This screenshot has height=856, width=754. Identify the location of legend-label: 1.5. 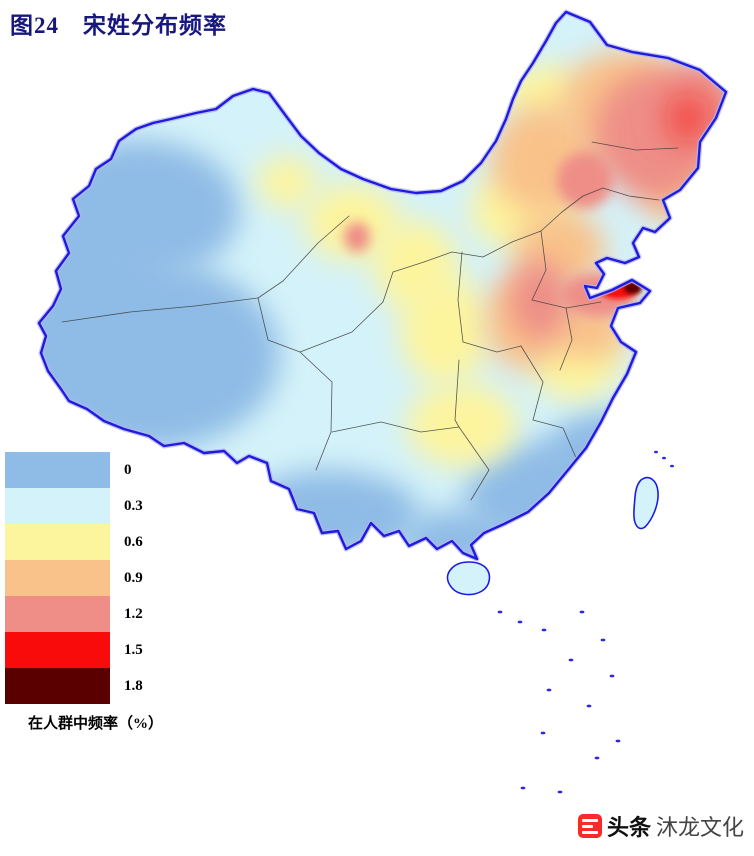
(133, 649).